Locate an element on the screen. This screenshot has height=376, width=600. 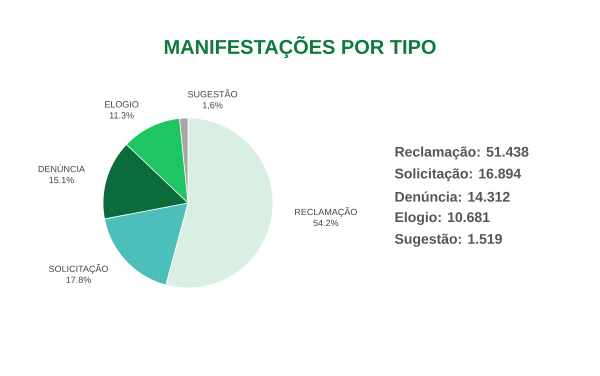
slice-label: RECLAMAÇÃO is located at coordinates (326, 212).